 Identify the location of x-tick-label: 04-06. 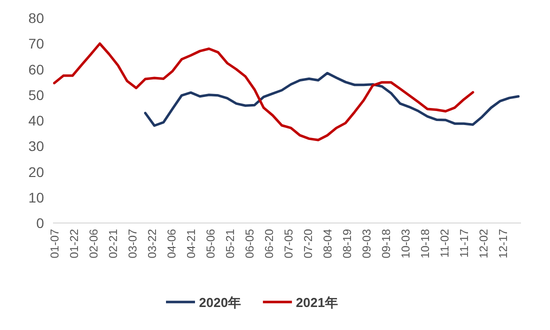
(172, 243).